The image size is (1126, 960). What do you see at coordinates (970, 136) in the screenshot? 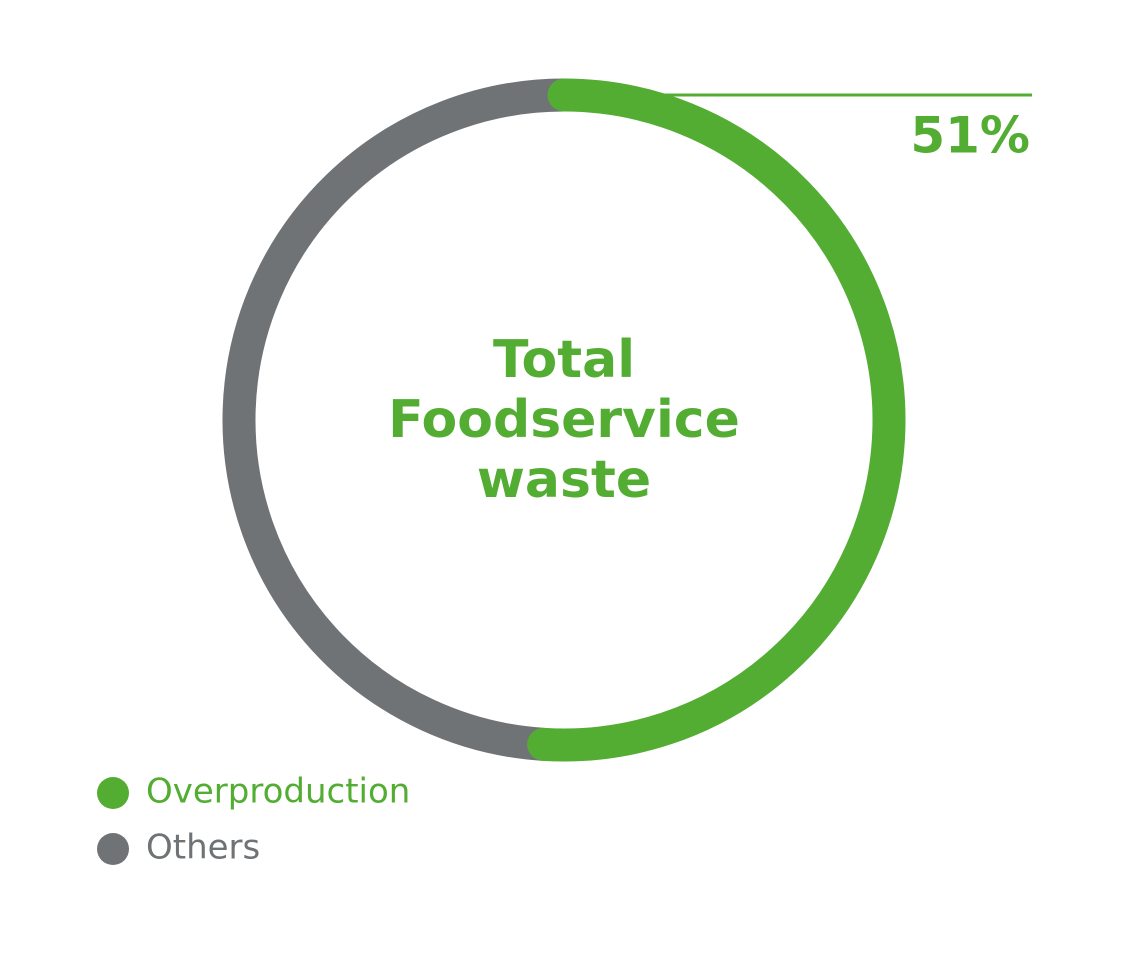
I see `value-label: 51%` at bounding box center [970, 136].